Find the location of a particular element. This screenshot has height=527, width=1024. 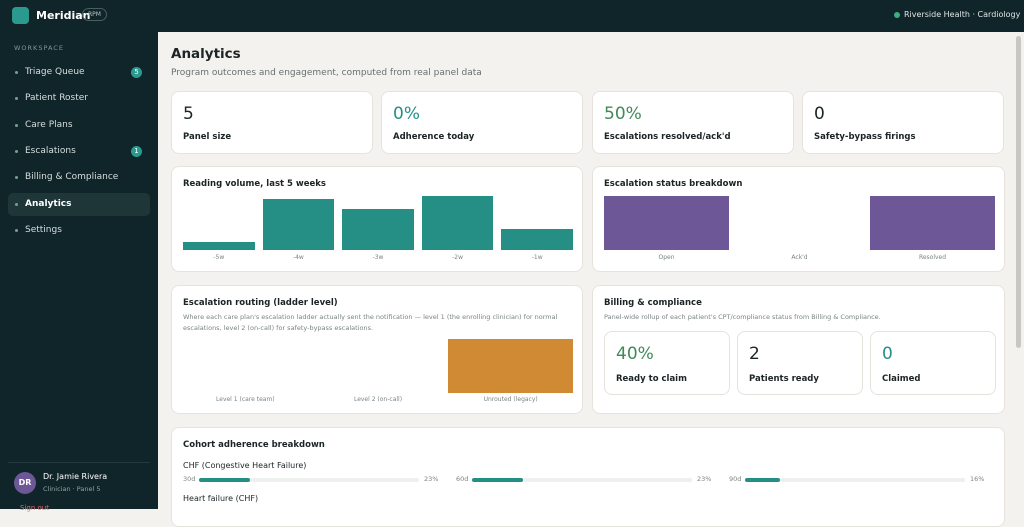

stat-label: Patients ready is located at coordinates (784, 379).